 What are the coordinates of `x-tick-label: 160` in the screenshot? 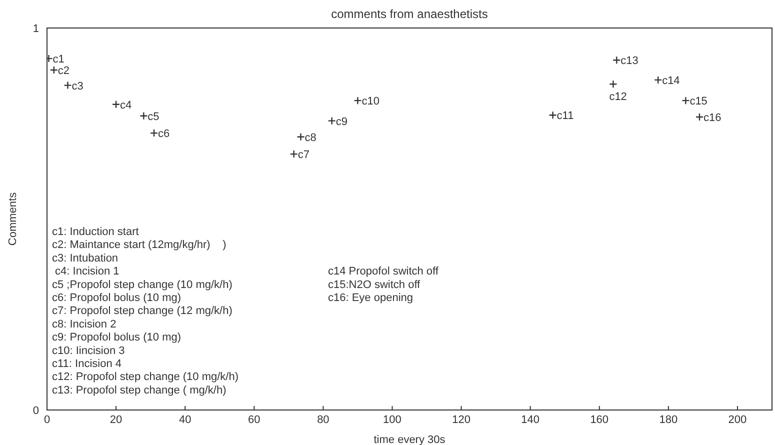 It's located at (599, 420).